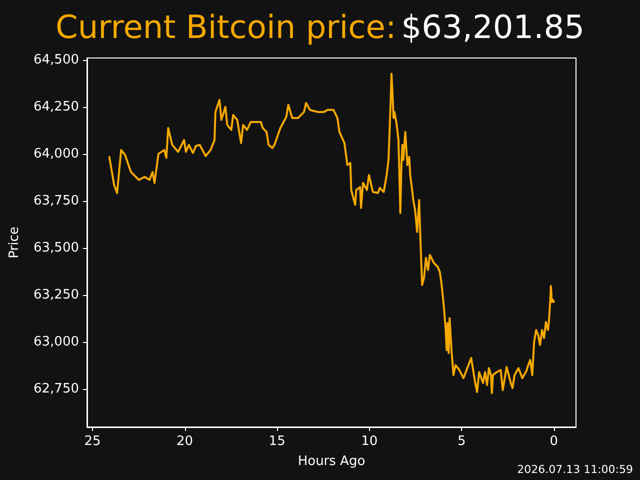  Describe the element at coordinates (226, 27) in the screenshot. I see `chart-title: Current Bitcoin price:` at that location.